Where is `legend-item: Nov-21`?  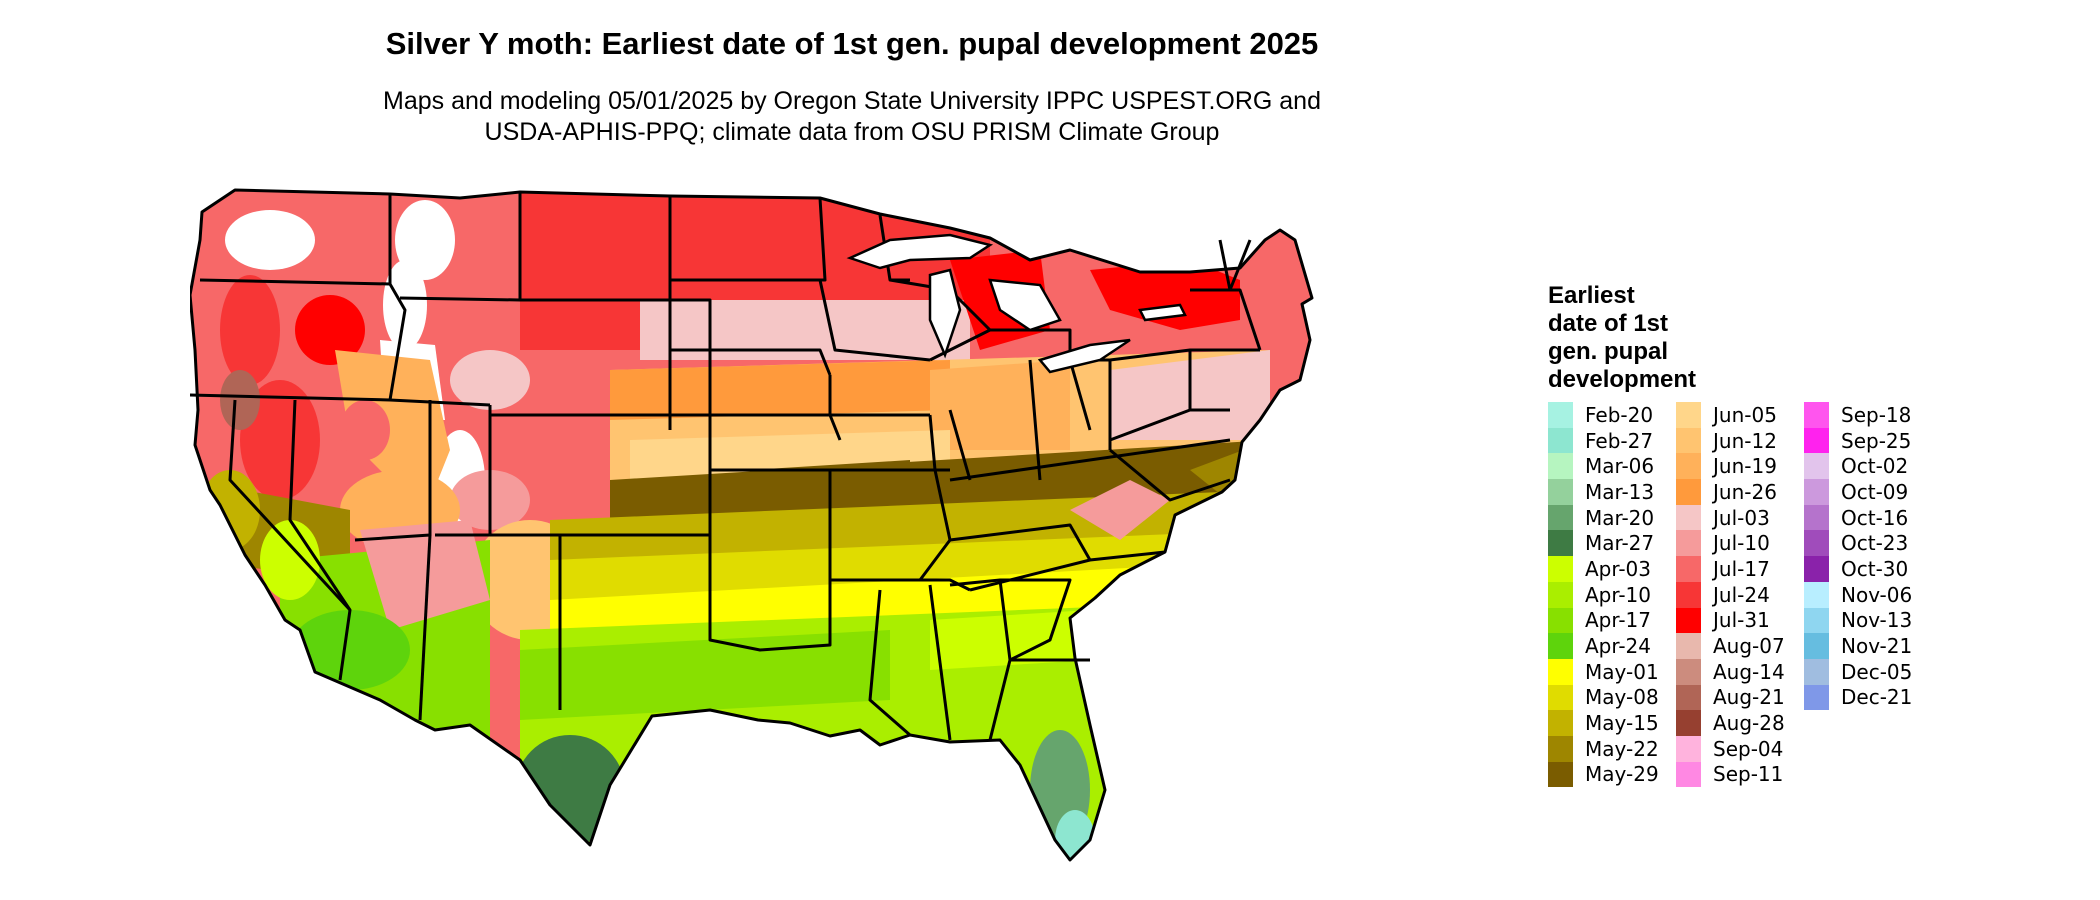 legend-item: Nov-21 is located at coordinates (1868, 646).